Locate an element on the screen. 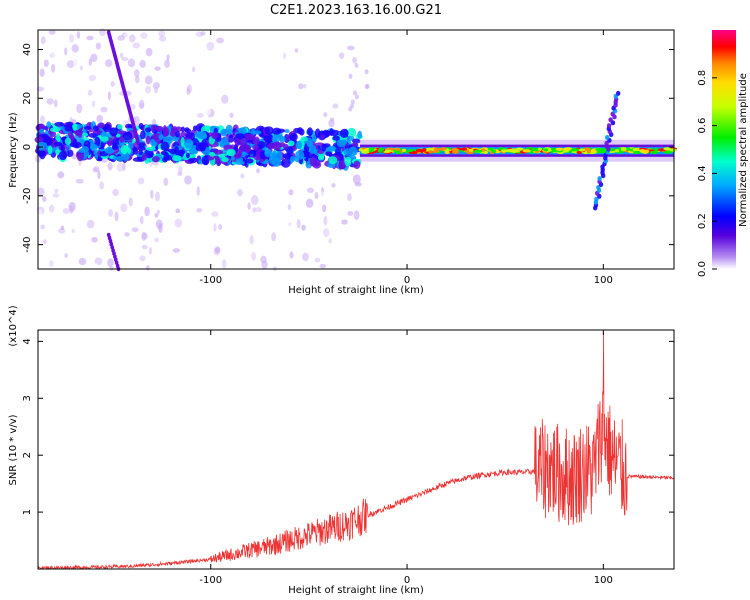 The image size is (750, 600). colorbar-tick-label: 0.2 is located at coordinates (702, 221).